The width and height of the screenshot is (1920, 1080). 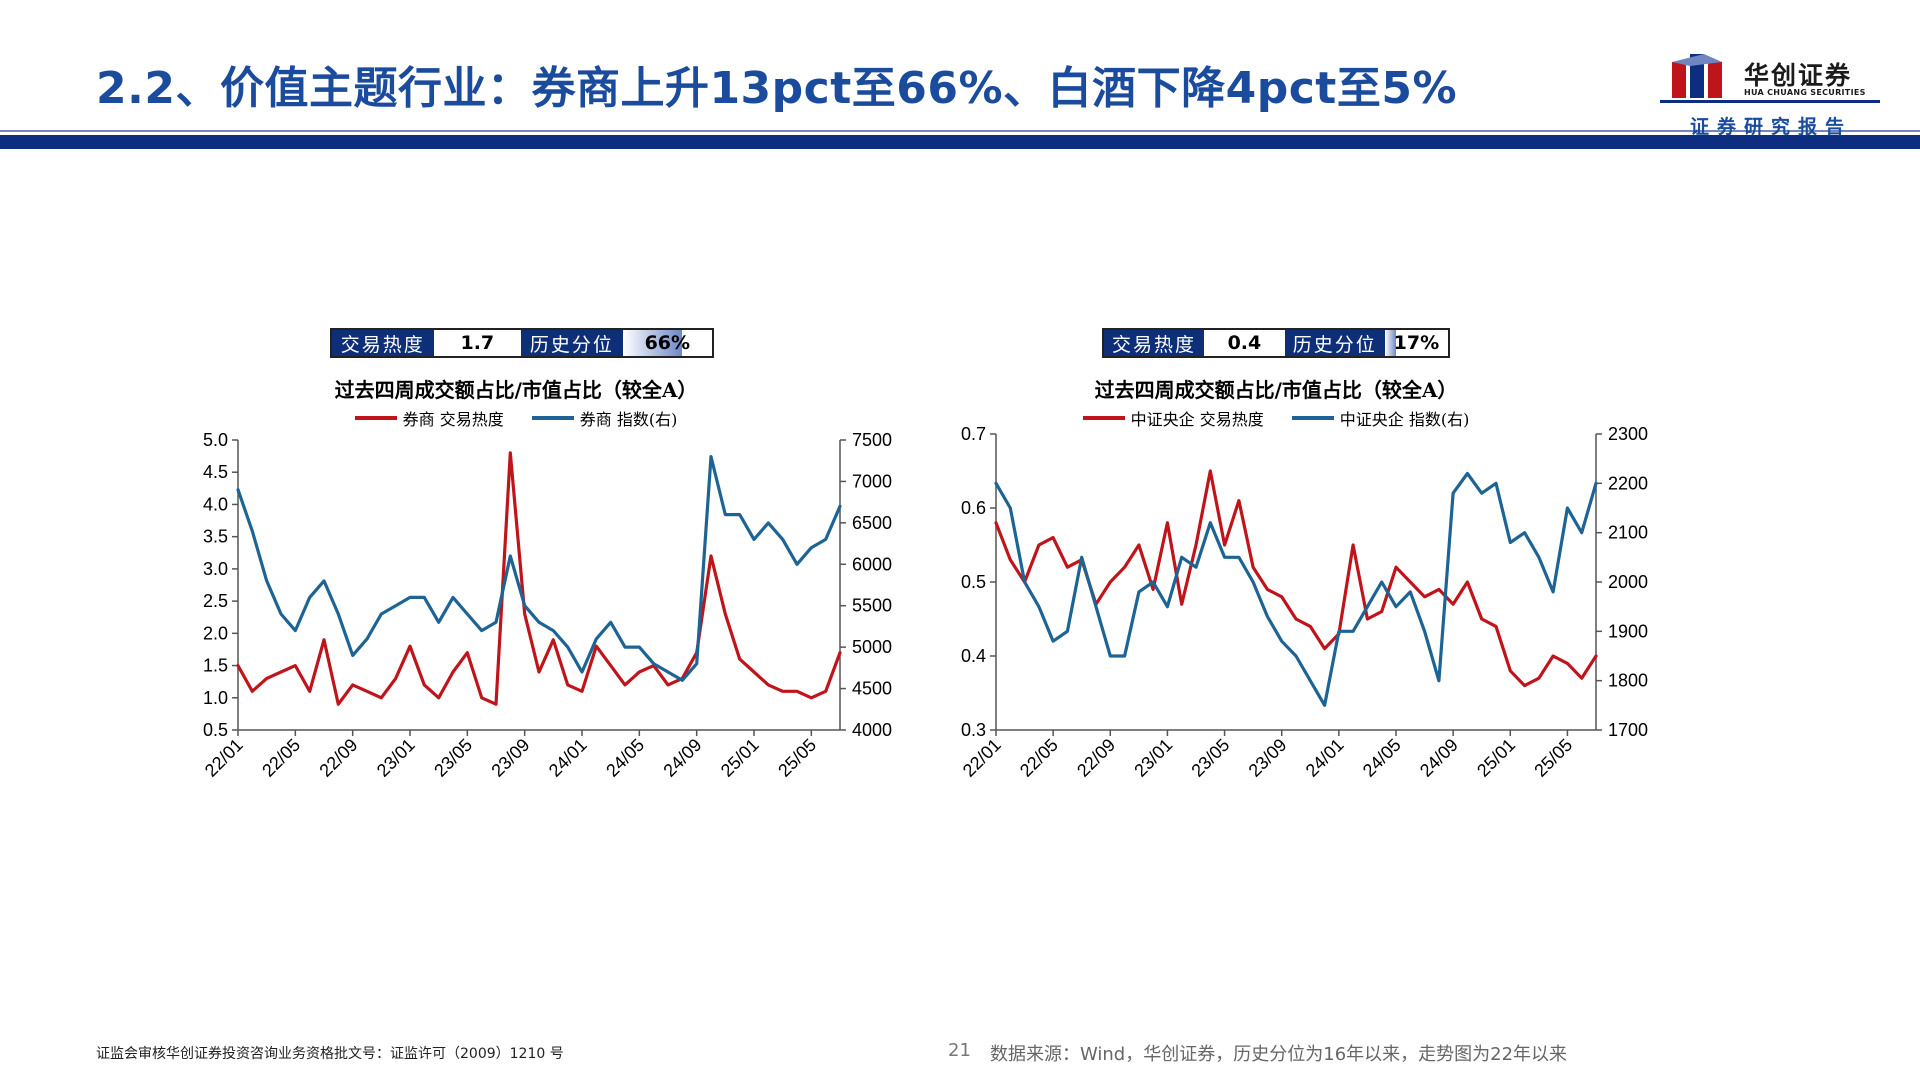 What do you see at coordinates (973, 730) in the screenshot?
I see `y-left-tick-label: 0.3` at bounding box center [973, 730].